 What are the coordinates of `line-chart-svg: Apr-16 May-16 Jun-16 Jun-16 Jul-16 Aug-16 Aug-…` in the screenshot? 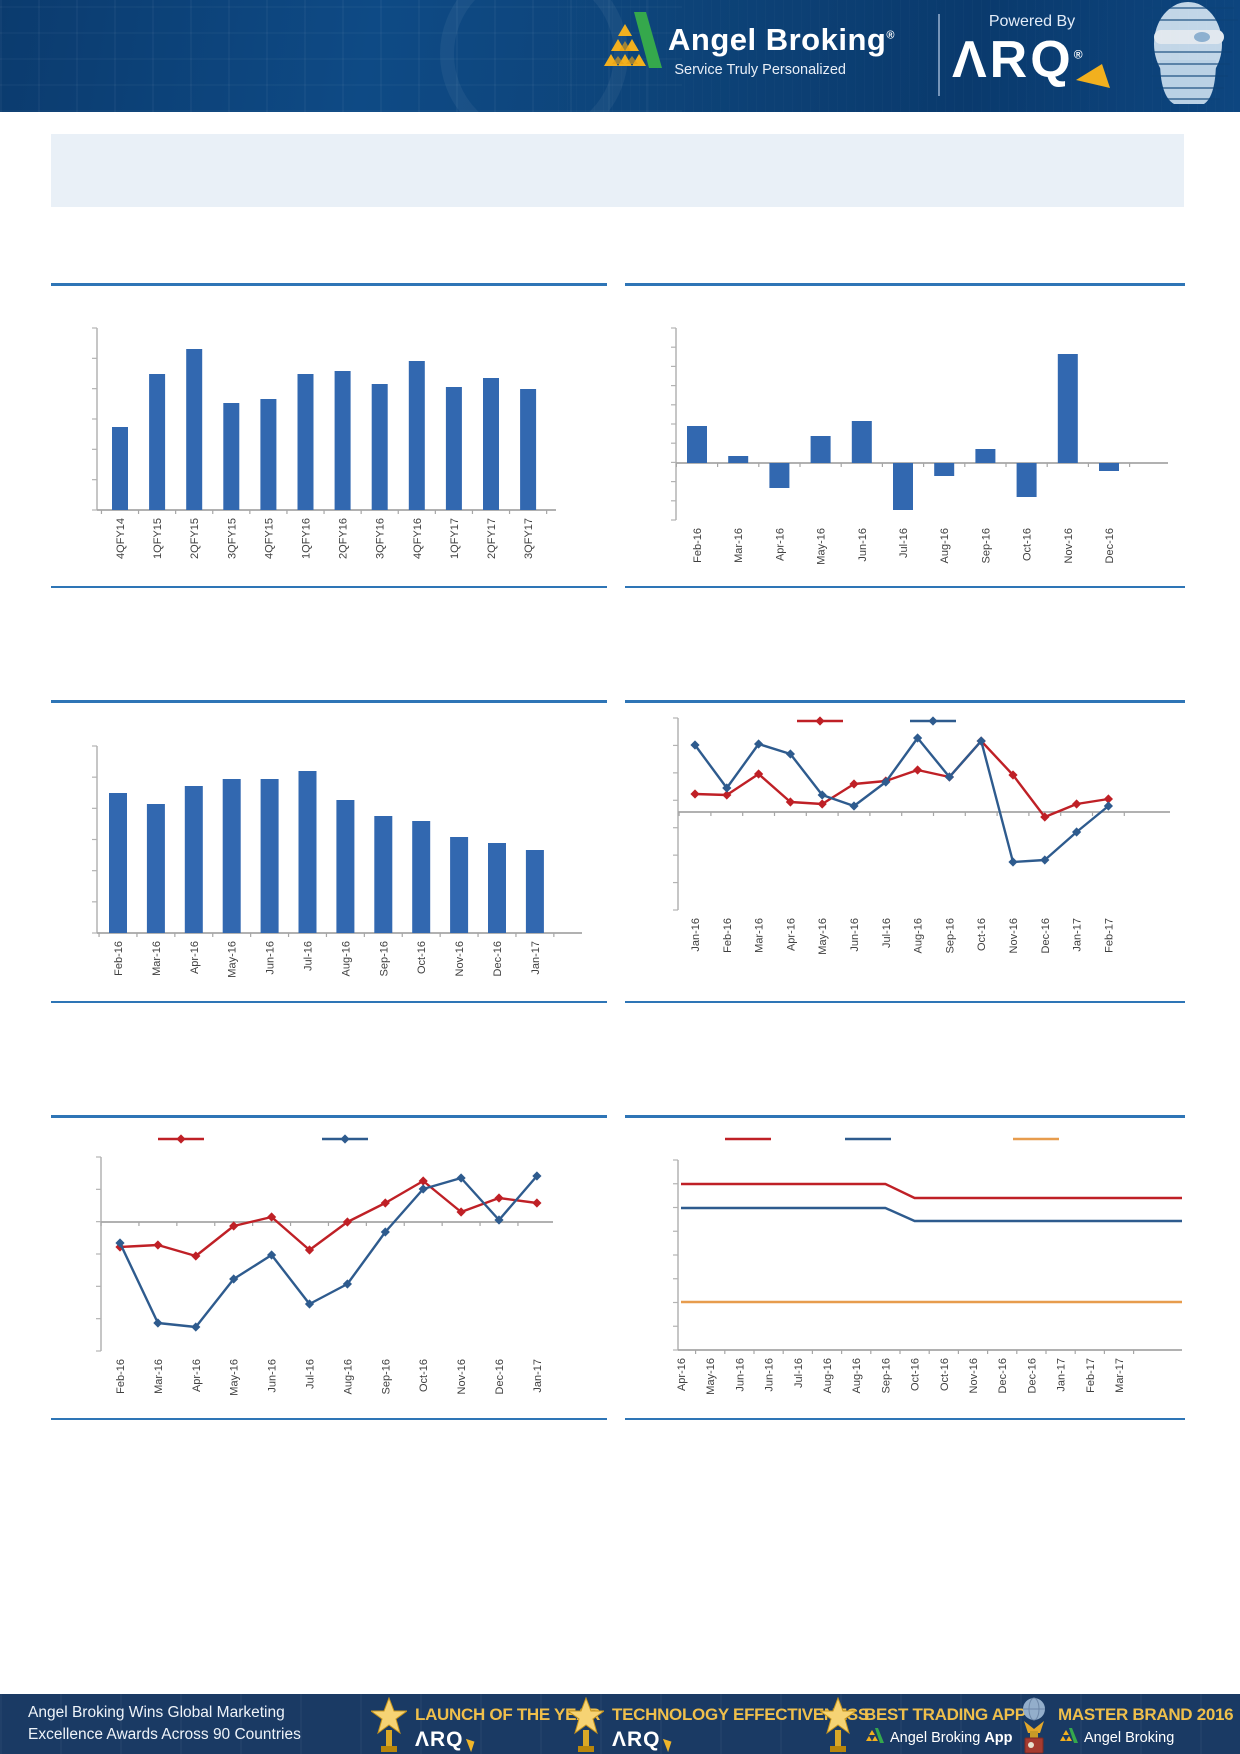 It's located at (927, 1277).